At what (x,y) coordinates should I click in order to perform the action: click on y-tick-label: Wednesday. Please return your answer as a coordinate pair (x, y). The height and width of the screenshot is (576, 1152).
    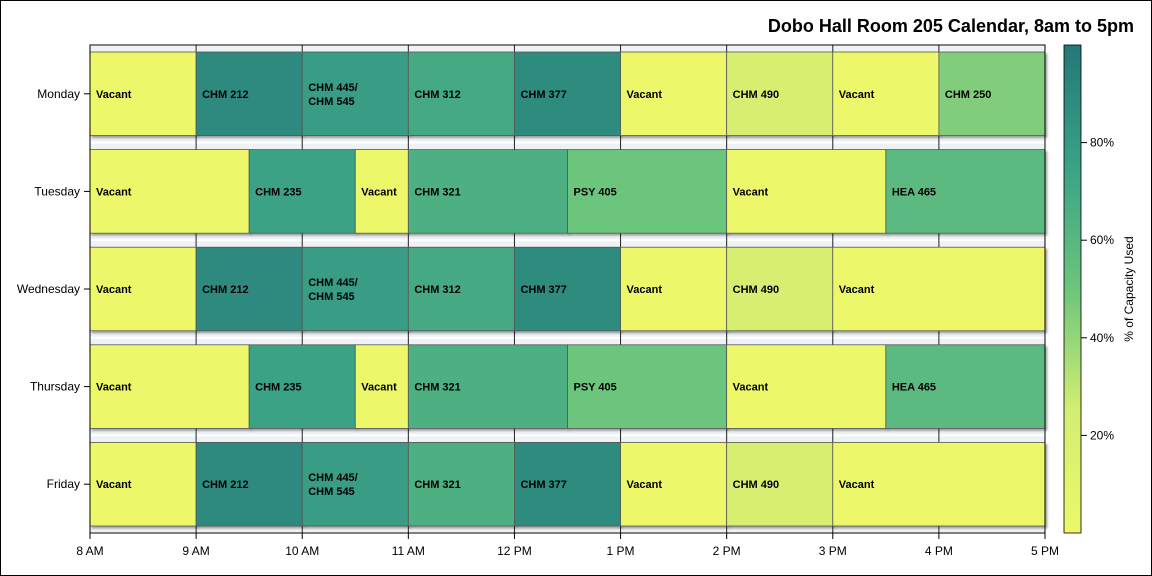
    Looking at the image, I should click on (48, 289).